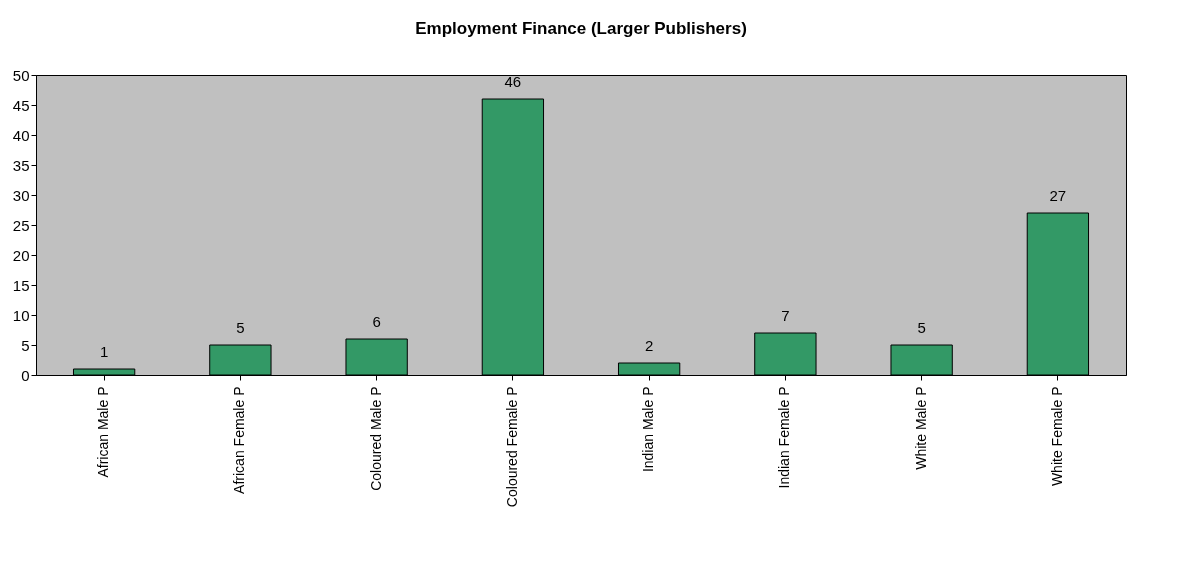  Describe the element at coordinates (25, 345) in the screenshot. I see `y-tick-label: 5` at that location.